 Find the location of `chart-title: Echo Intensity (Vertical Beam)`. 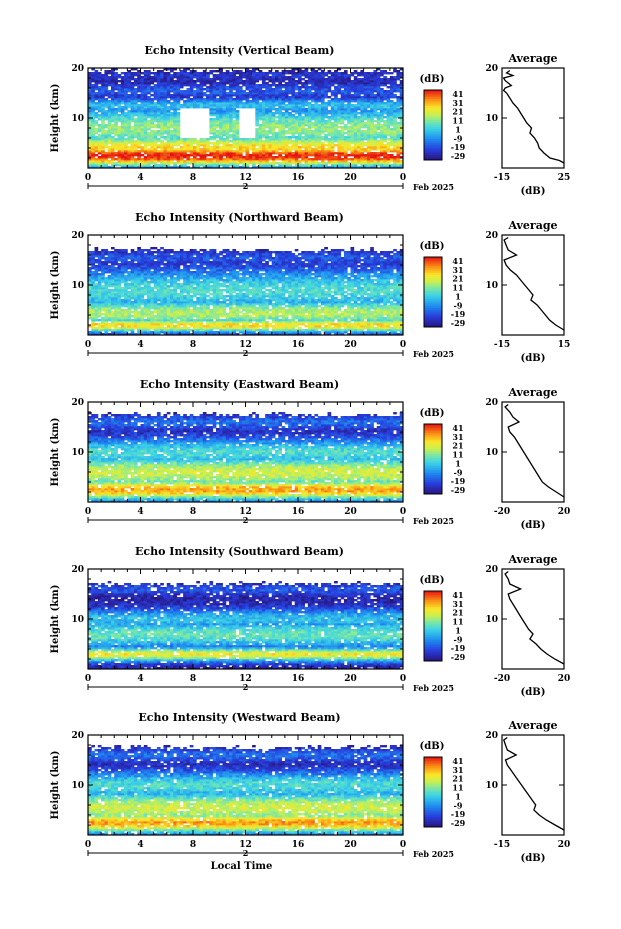

chart-title: Echo Intensity (Vertical Beam) is located at coordinates (239, 50).